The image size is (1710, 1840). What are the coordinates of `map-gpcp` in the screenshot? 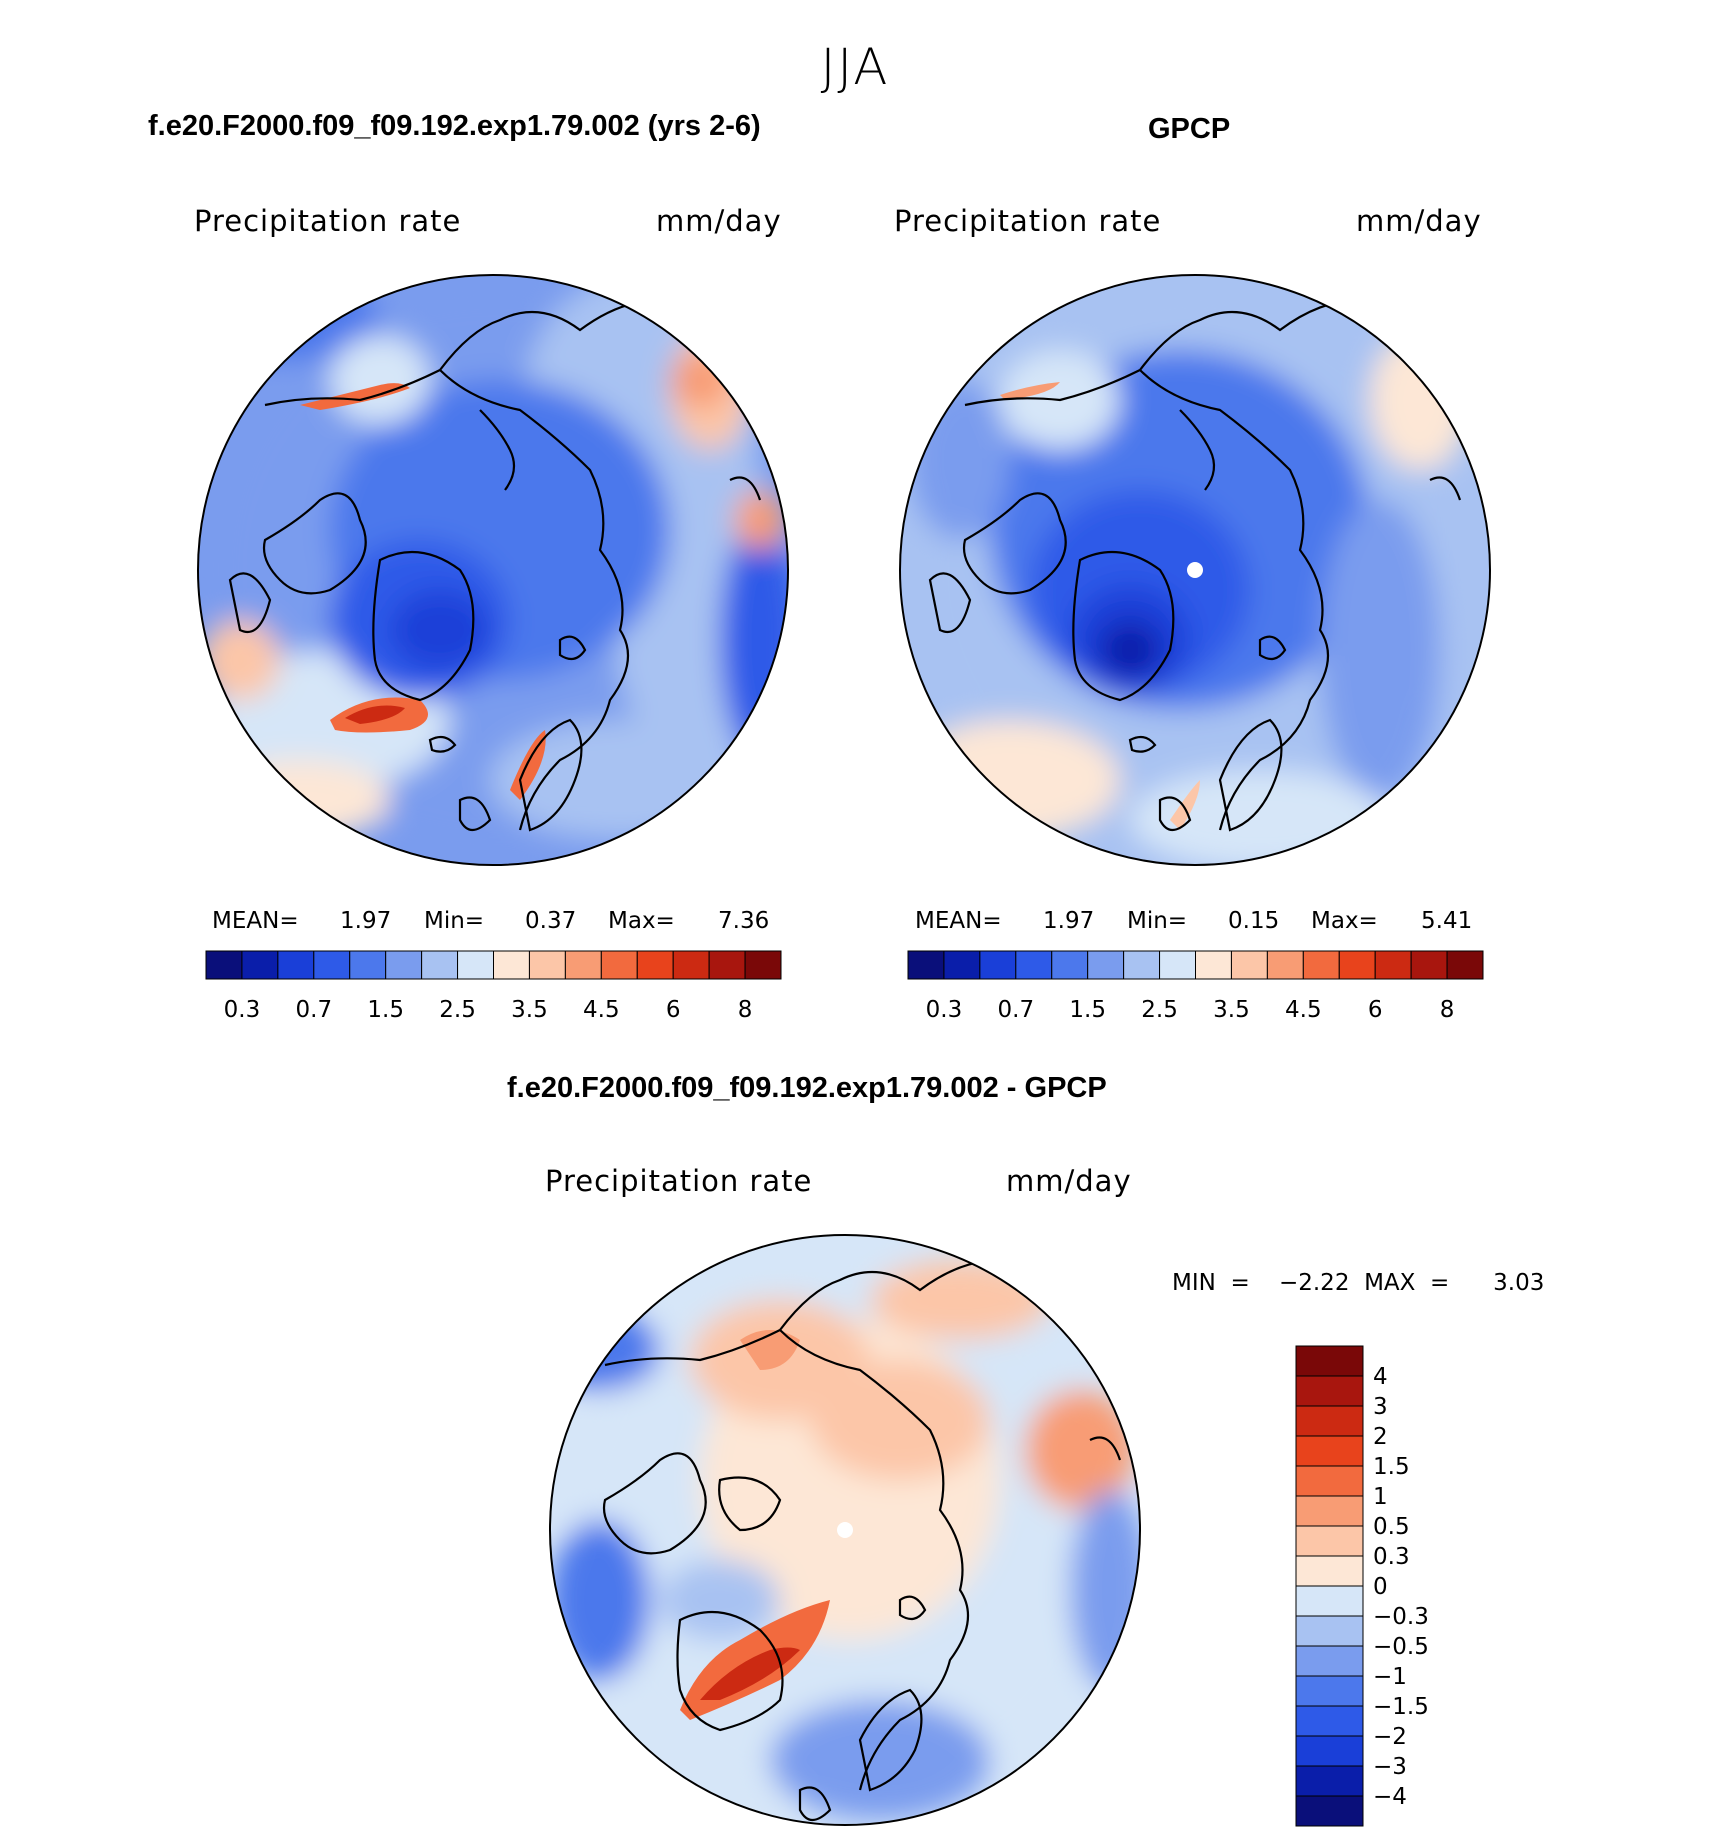 It's located at (1195, 570).